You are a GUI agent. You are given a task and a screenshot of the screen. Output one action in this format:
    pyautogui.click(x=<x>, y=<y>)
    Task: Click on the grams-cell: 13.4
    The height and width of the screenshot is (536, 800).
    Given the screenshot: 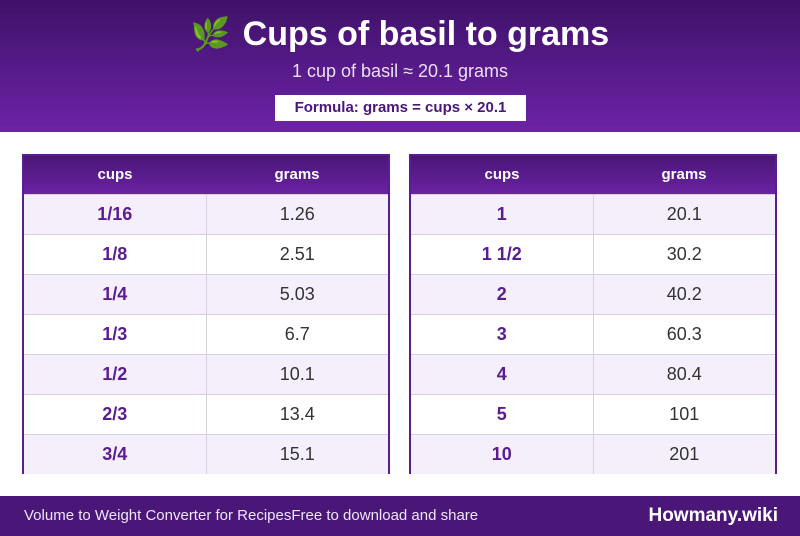 What is the action you would take?
    pyautogui.click(x=297, y=414)
    